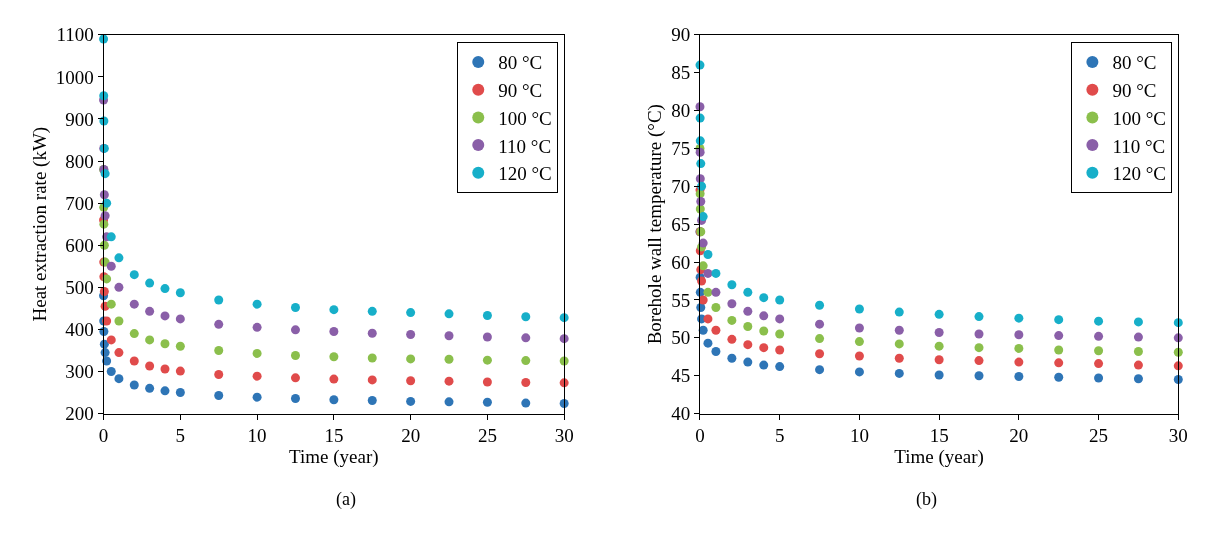 This screenshot has height=533, width=1216. I want to click on y-tick-label: 45, so click(681, 376).